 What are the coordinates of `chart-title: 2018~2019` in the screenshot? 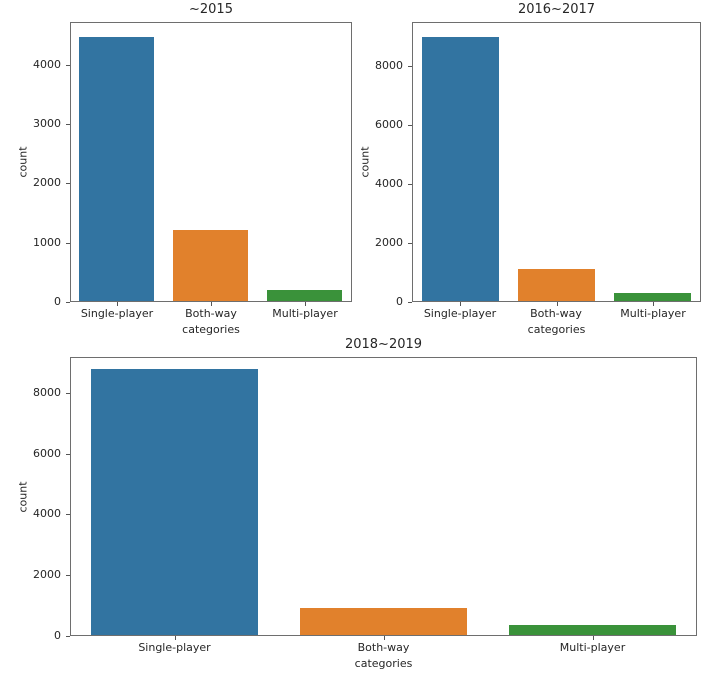 It's located at (383, 344).